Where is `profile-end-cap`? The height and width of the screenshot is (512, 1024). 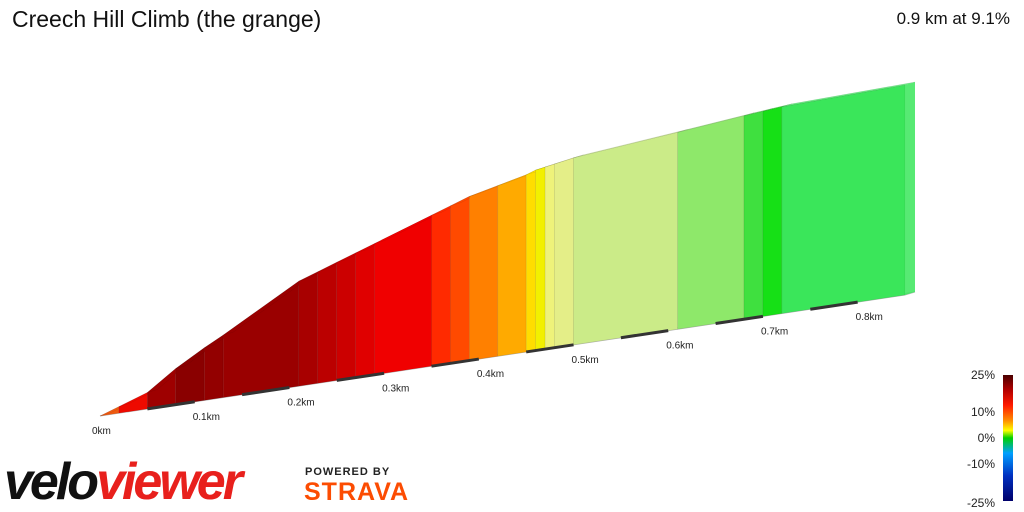
profile-end-cap is located at coordinates (910, 188).